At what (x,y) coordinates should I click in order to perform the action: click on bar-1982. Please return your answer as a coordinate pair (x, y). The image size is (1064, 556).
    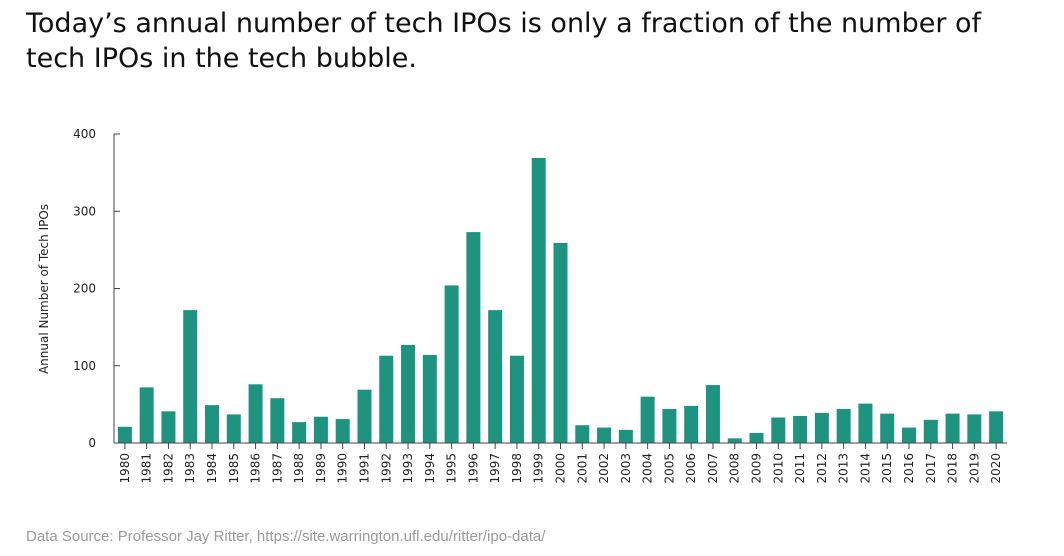
    Looking at the image, I should click on (168, 427).